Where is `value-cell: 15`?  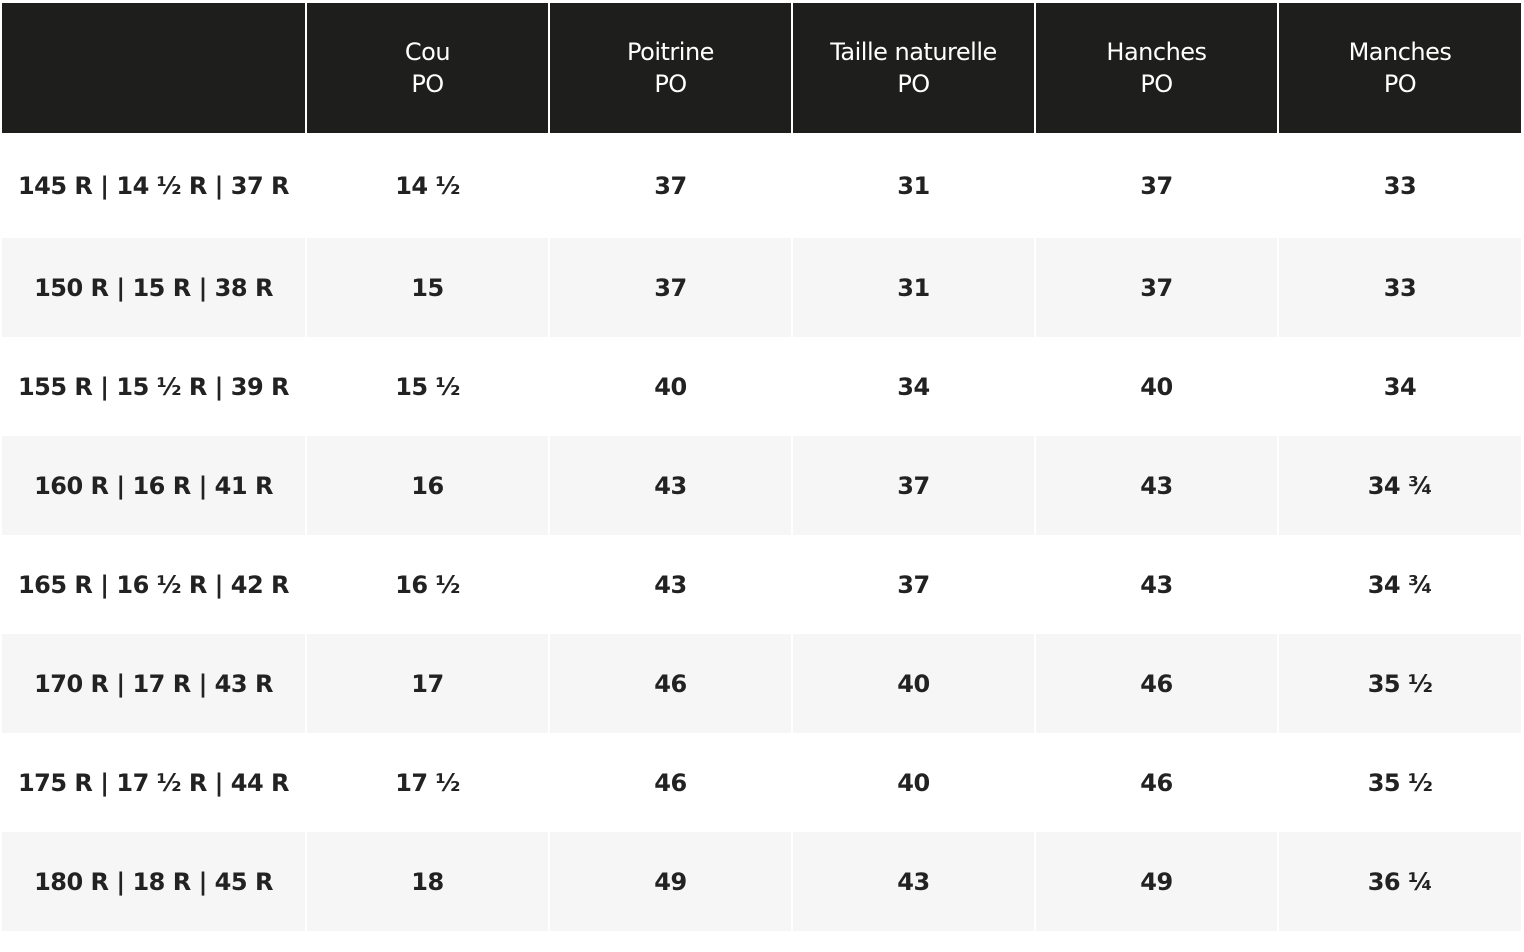
value-cell: 15 is located at coordinates (427, 287).